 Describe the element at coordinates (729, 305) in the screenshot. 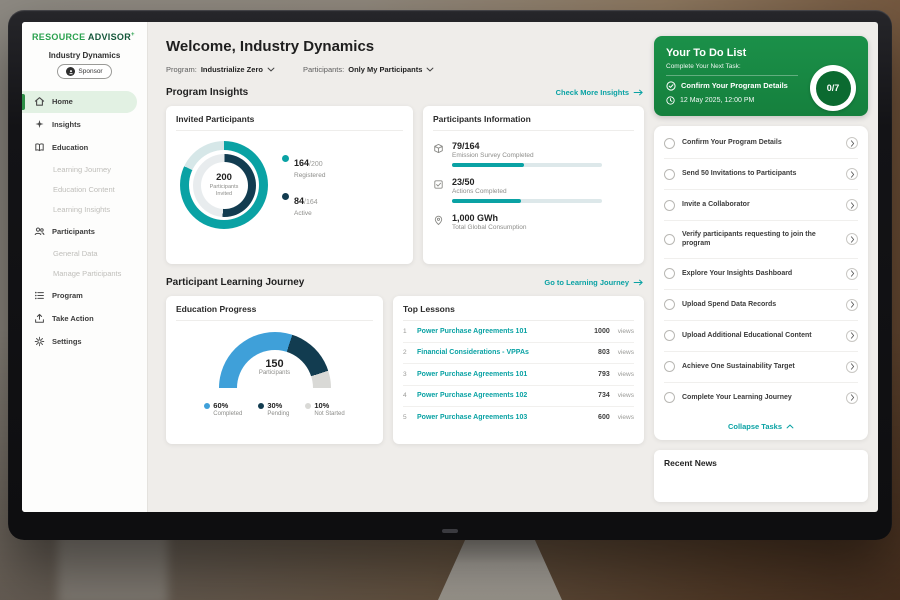

I see `task-label: Upload Spend Data Records` at that location.